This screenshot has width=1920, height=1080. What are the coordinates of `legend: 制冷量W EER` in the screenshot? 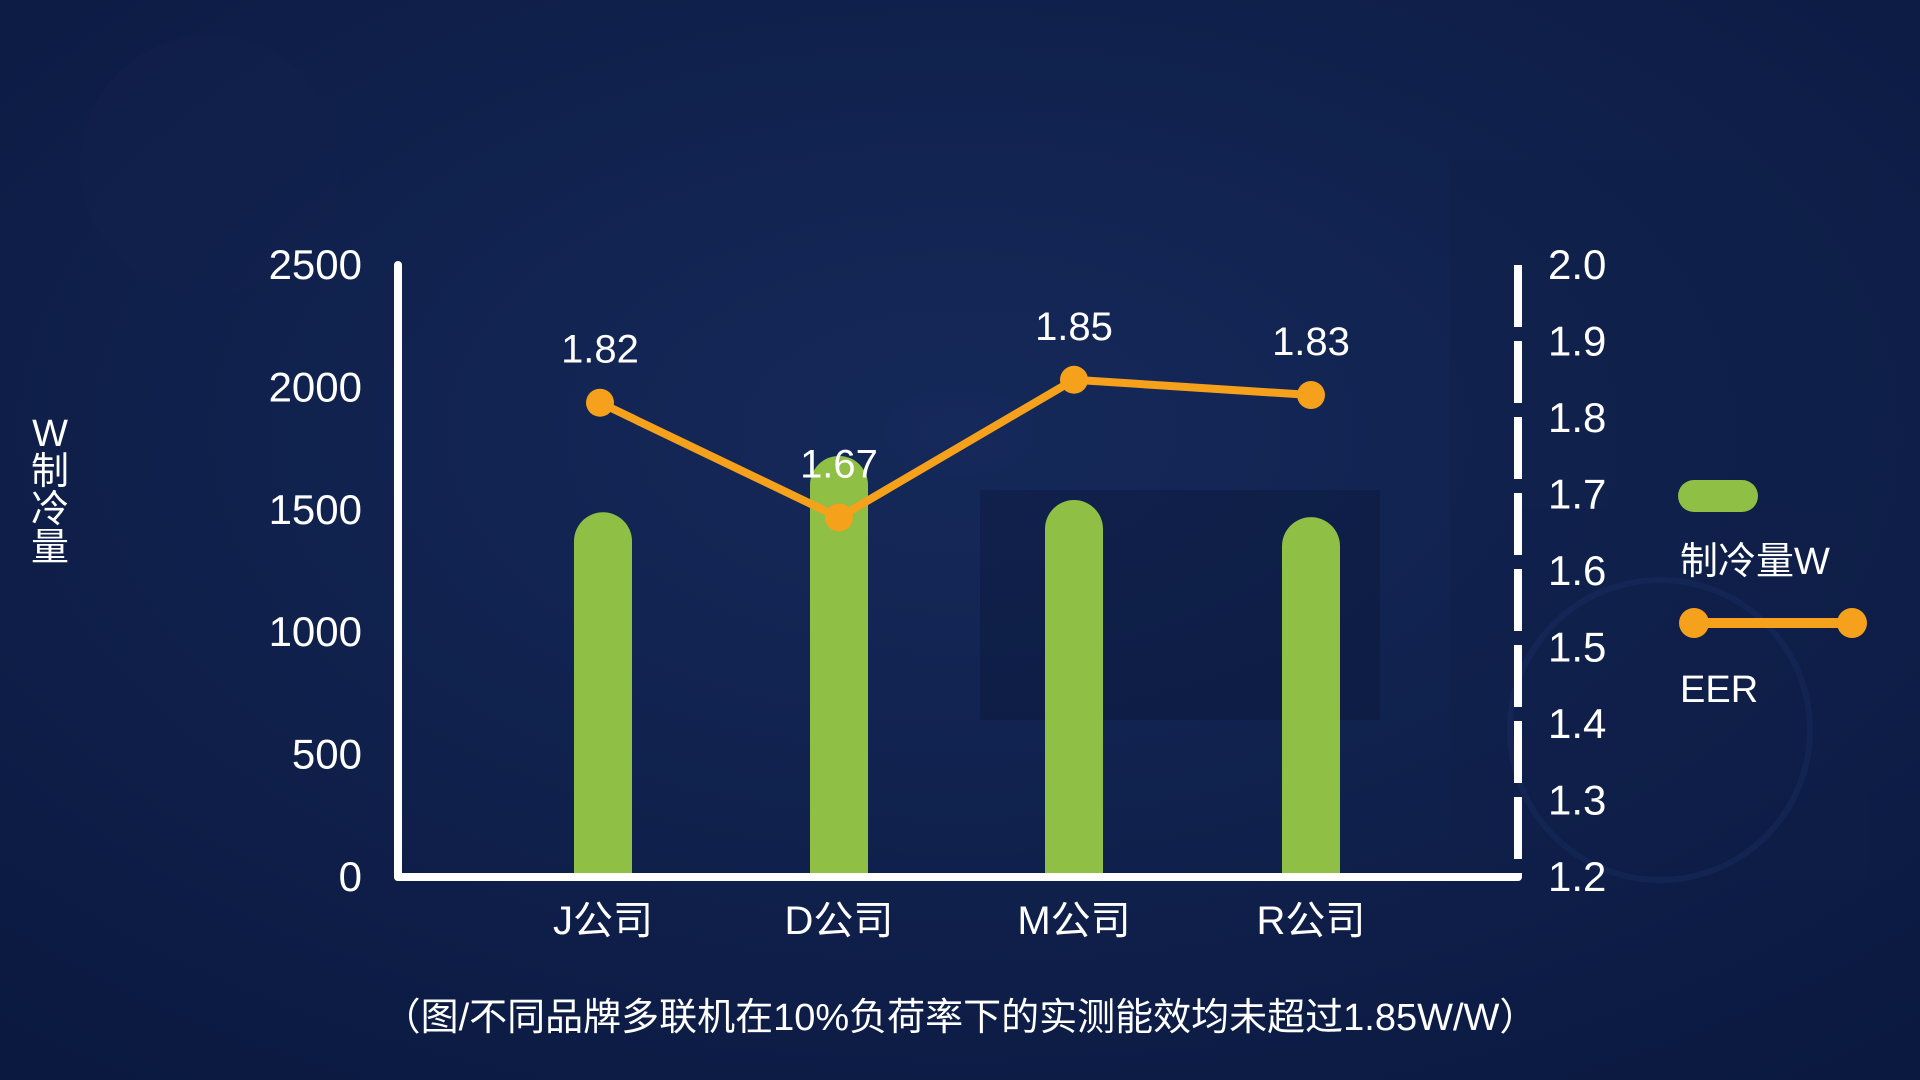 It's located at (1772, 595).